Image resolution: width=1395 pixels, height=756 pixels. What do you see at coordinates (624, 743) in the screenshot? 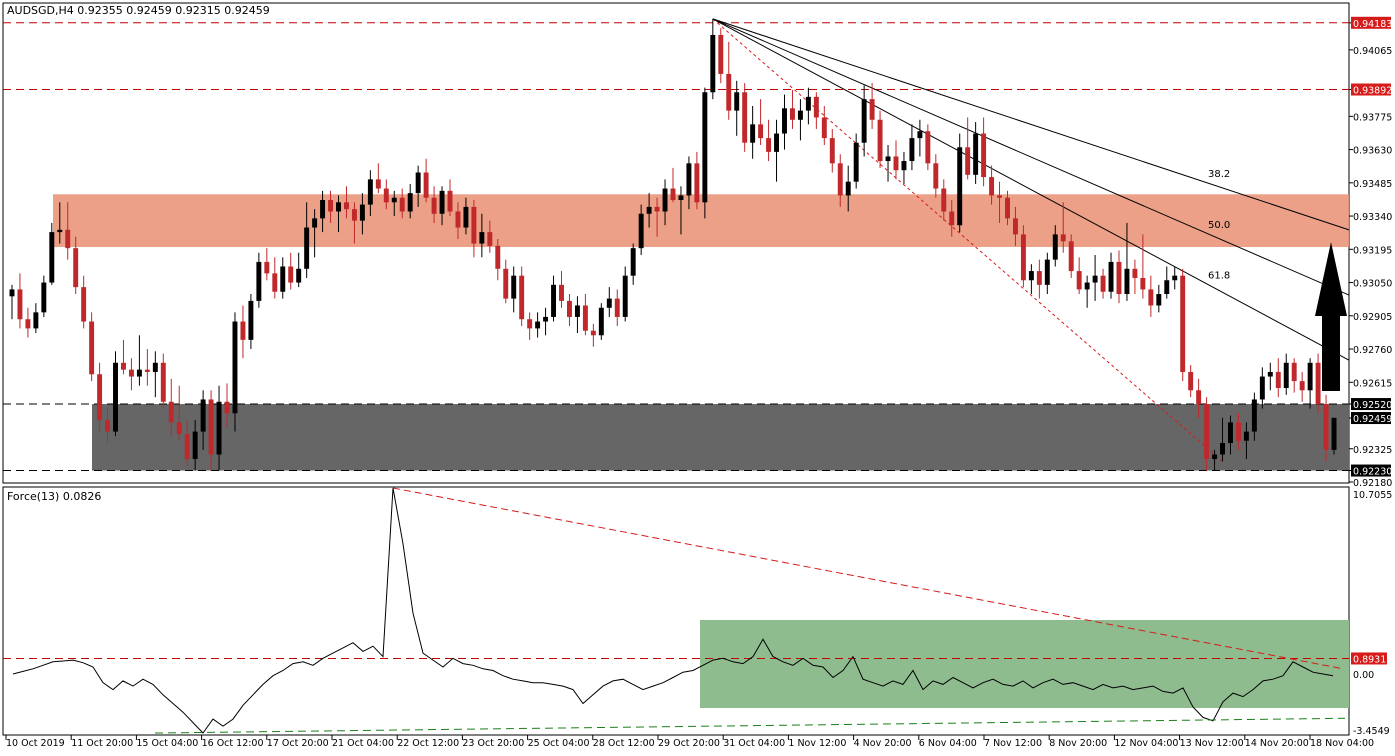
I see `time-tick-label: 28 Oct 12:00` at bounding box center [624, 743].